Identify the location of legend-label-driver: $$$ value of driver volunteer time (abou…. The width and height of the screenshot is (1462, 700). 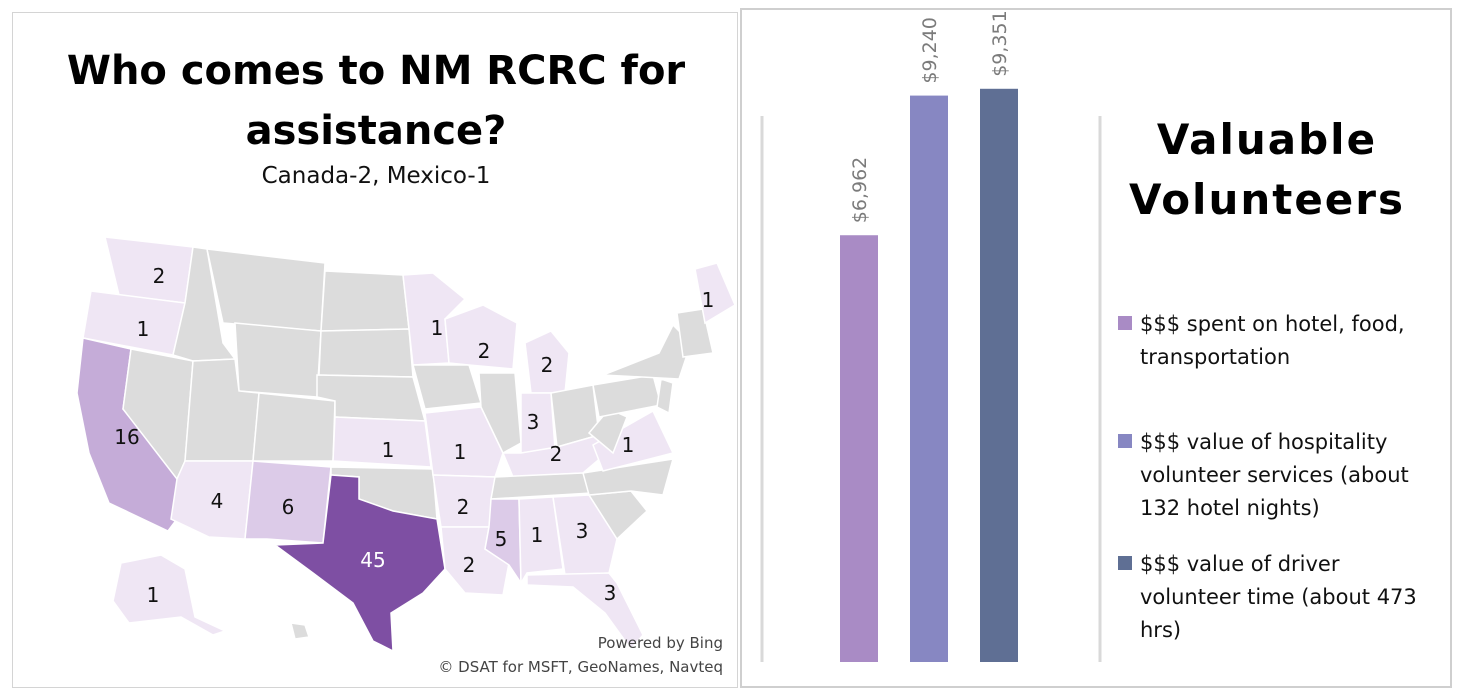
(1278, 597).